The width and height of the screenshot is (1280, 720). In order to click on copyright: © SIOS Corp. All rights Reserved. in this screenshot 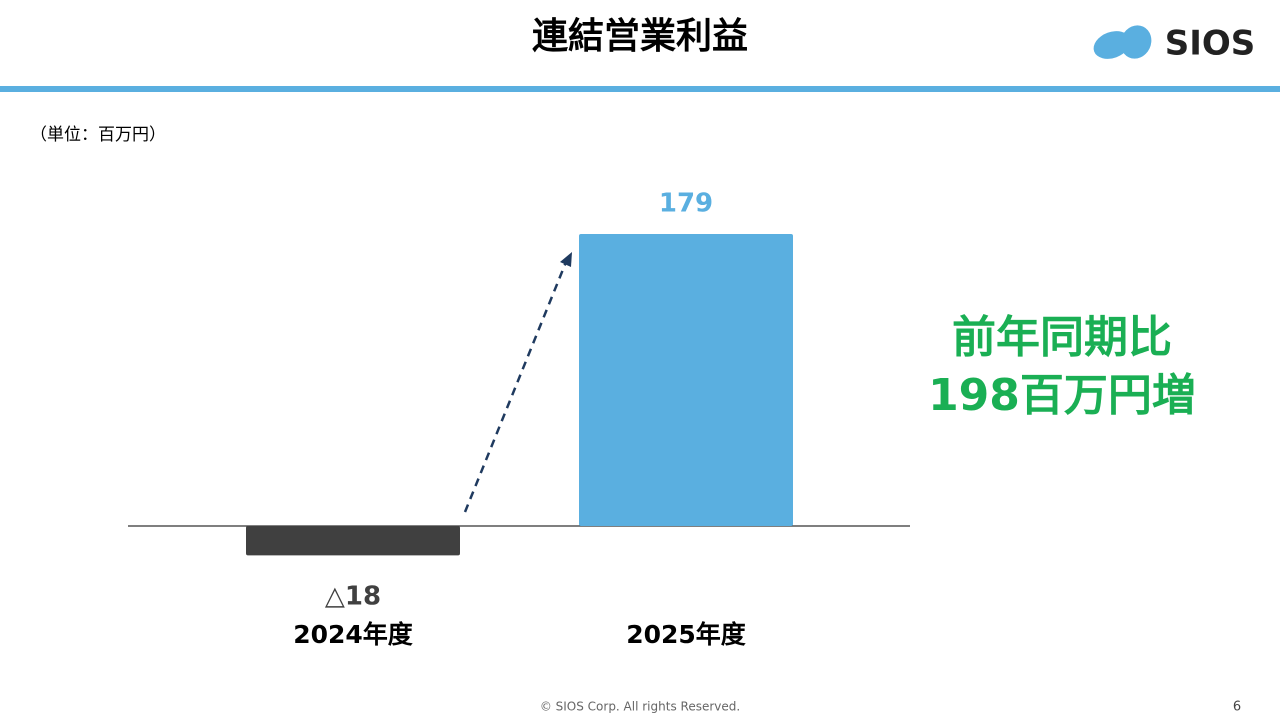, I will do `click(640, 707)`.